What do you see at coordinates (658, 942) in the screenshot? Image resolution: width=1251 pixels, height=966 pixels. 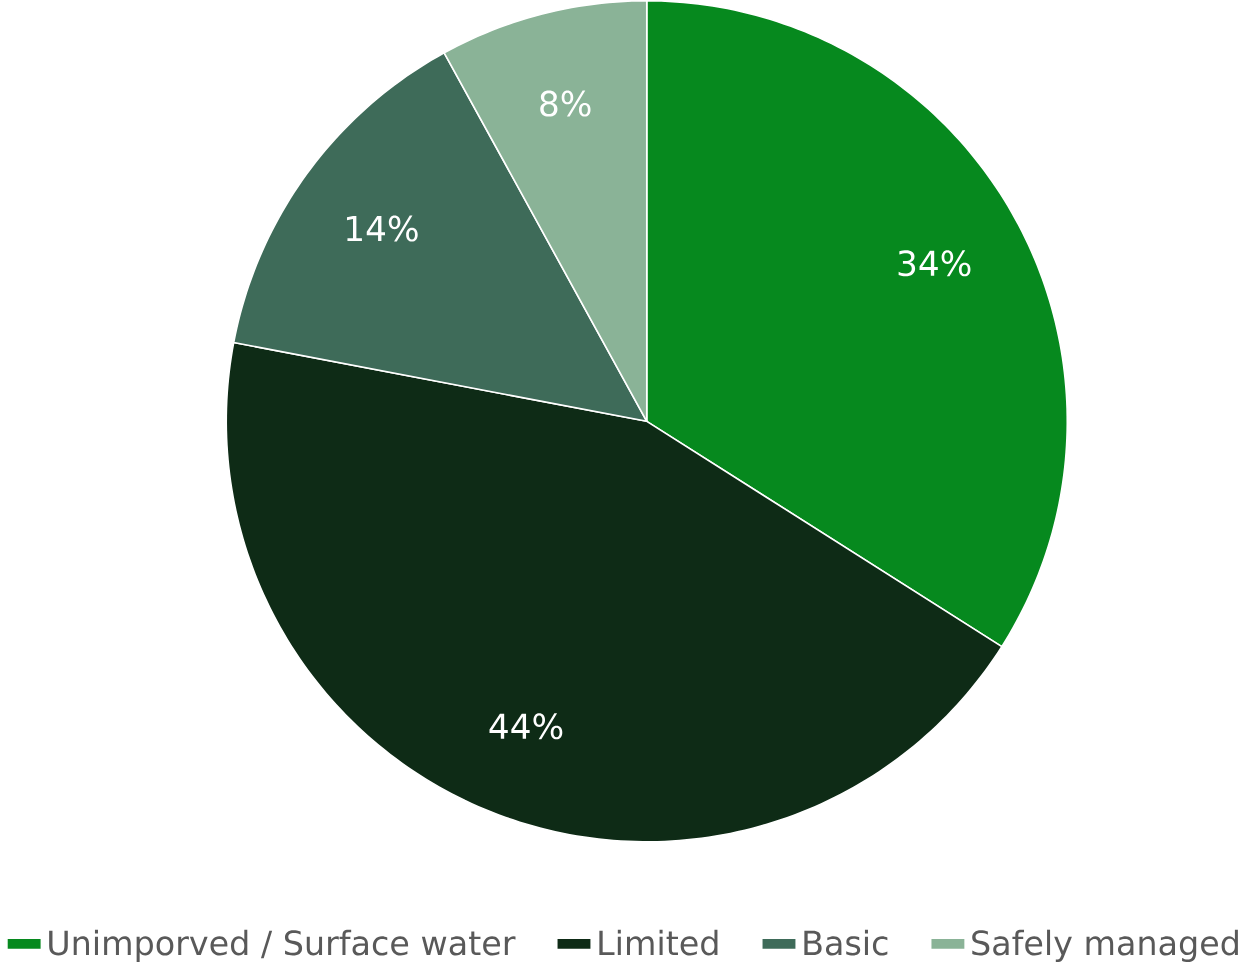 I see `legend-label: Limited` at bounding box center [658, 942].